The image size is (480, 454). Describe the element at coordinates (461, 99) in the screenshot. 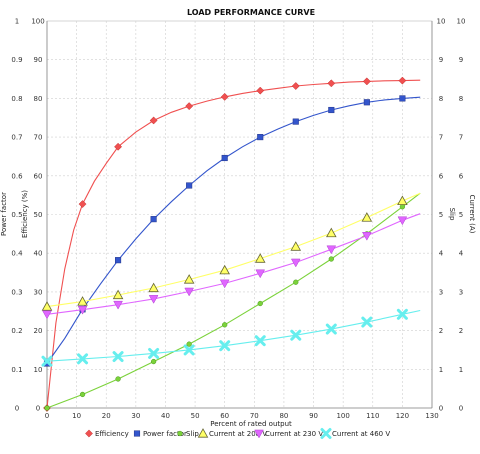

I see `y-tick-label-current: 8` at that location.